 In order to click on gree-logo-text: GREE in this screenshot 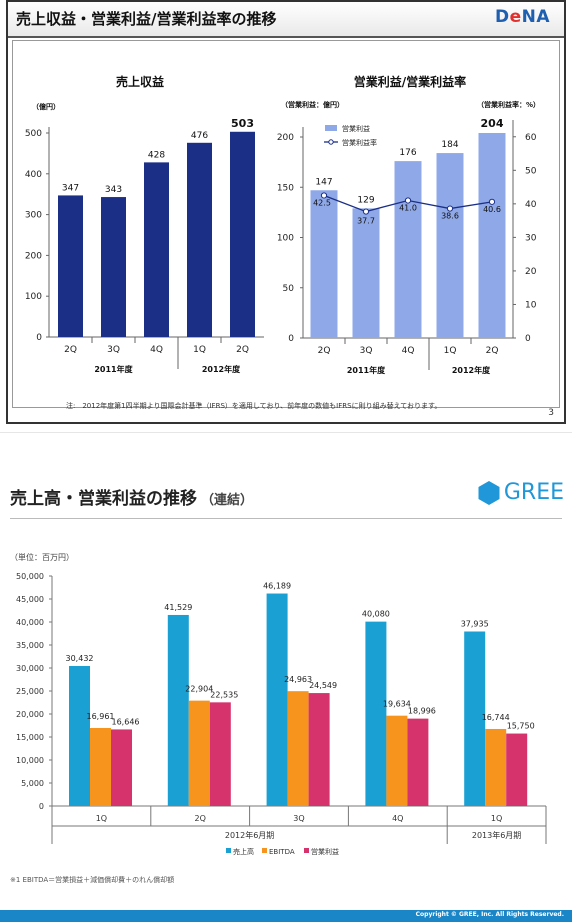, I will do `click(533, 492)`.